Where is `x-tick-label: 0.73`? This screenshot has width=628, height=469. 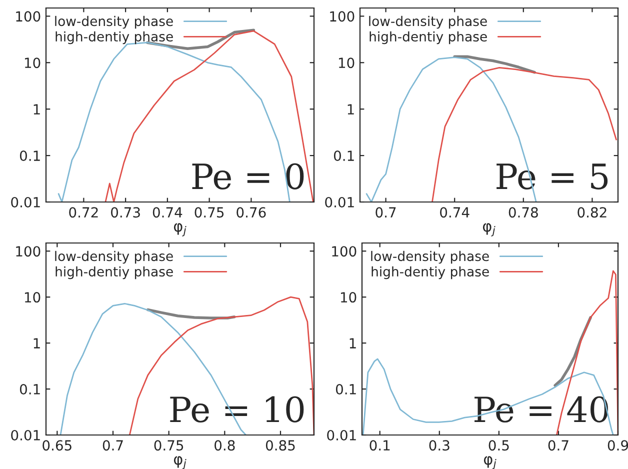
x-tick-label: 0.73 is located at coordinates (125, 212).